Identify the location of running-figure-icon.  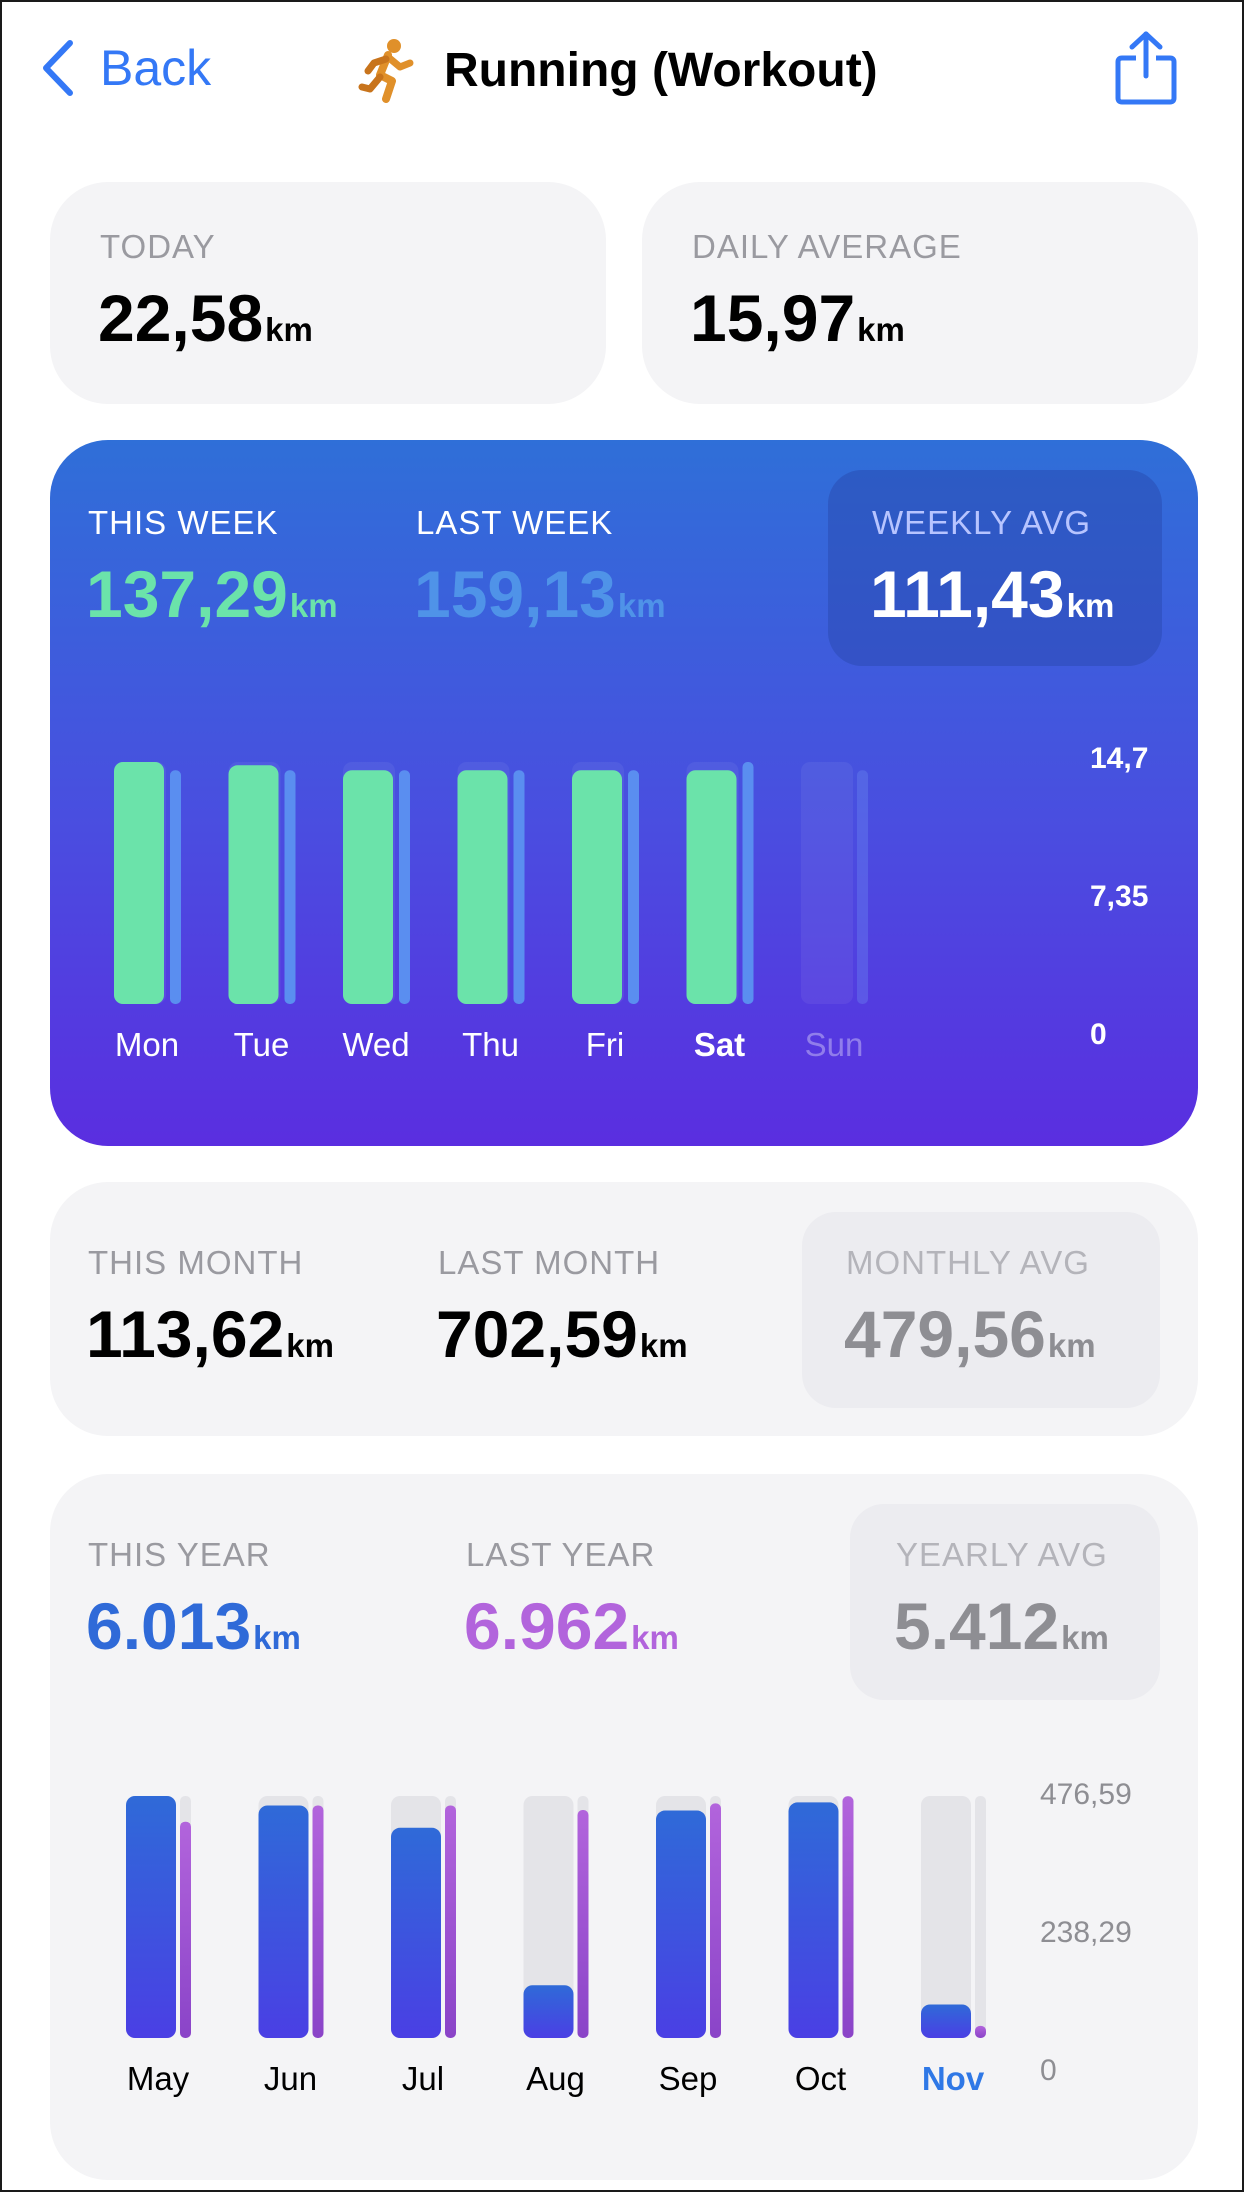
(386, 71).